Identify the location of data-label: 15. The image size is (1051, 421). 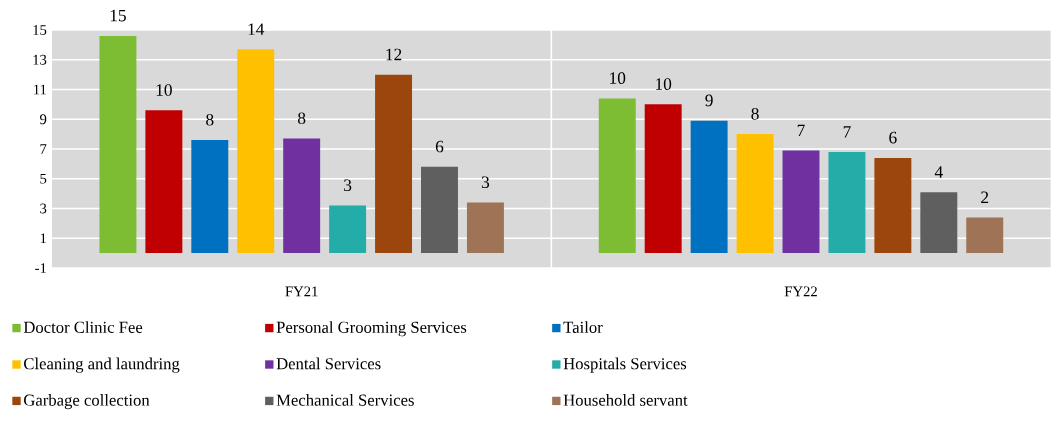
(118, 15).